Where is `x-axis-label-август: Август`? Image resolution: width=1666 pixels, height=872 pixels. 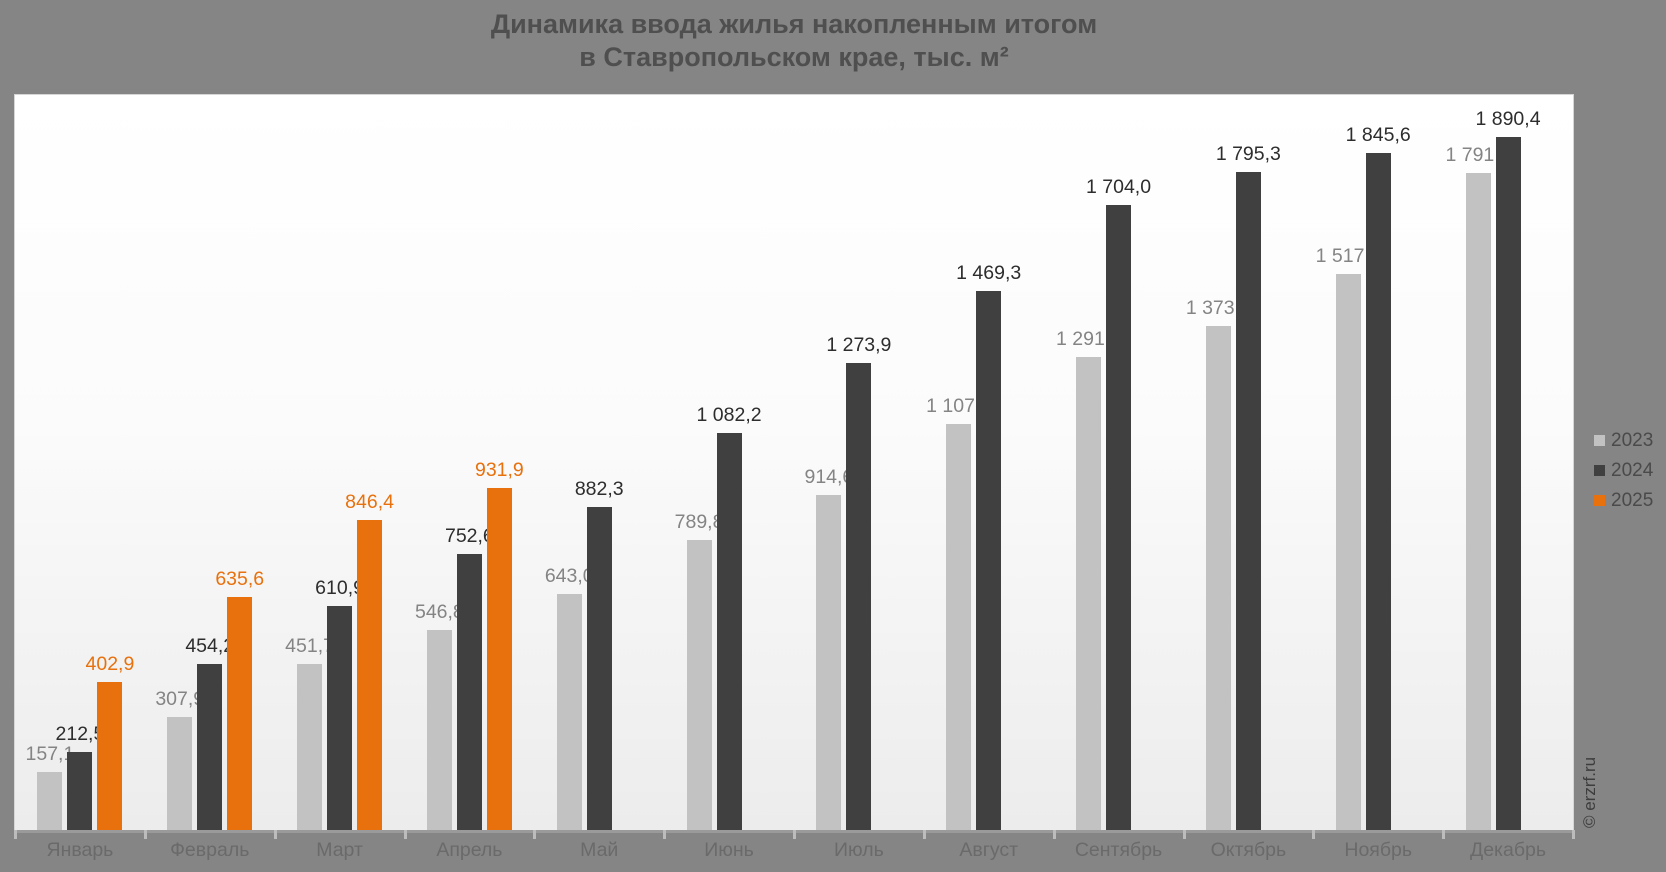 x-axis-label-август: Август is located at coordinates (989, 850).